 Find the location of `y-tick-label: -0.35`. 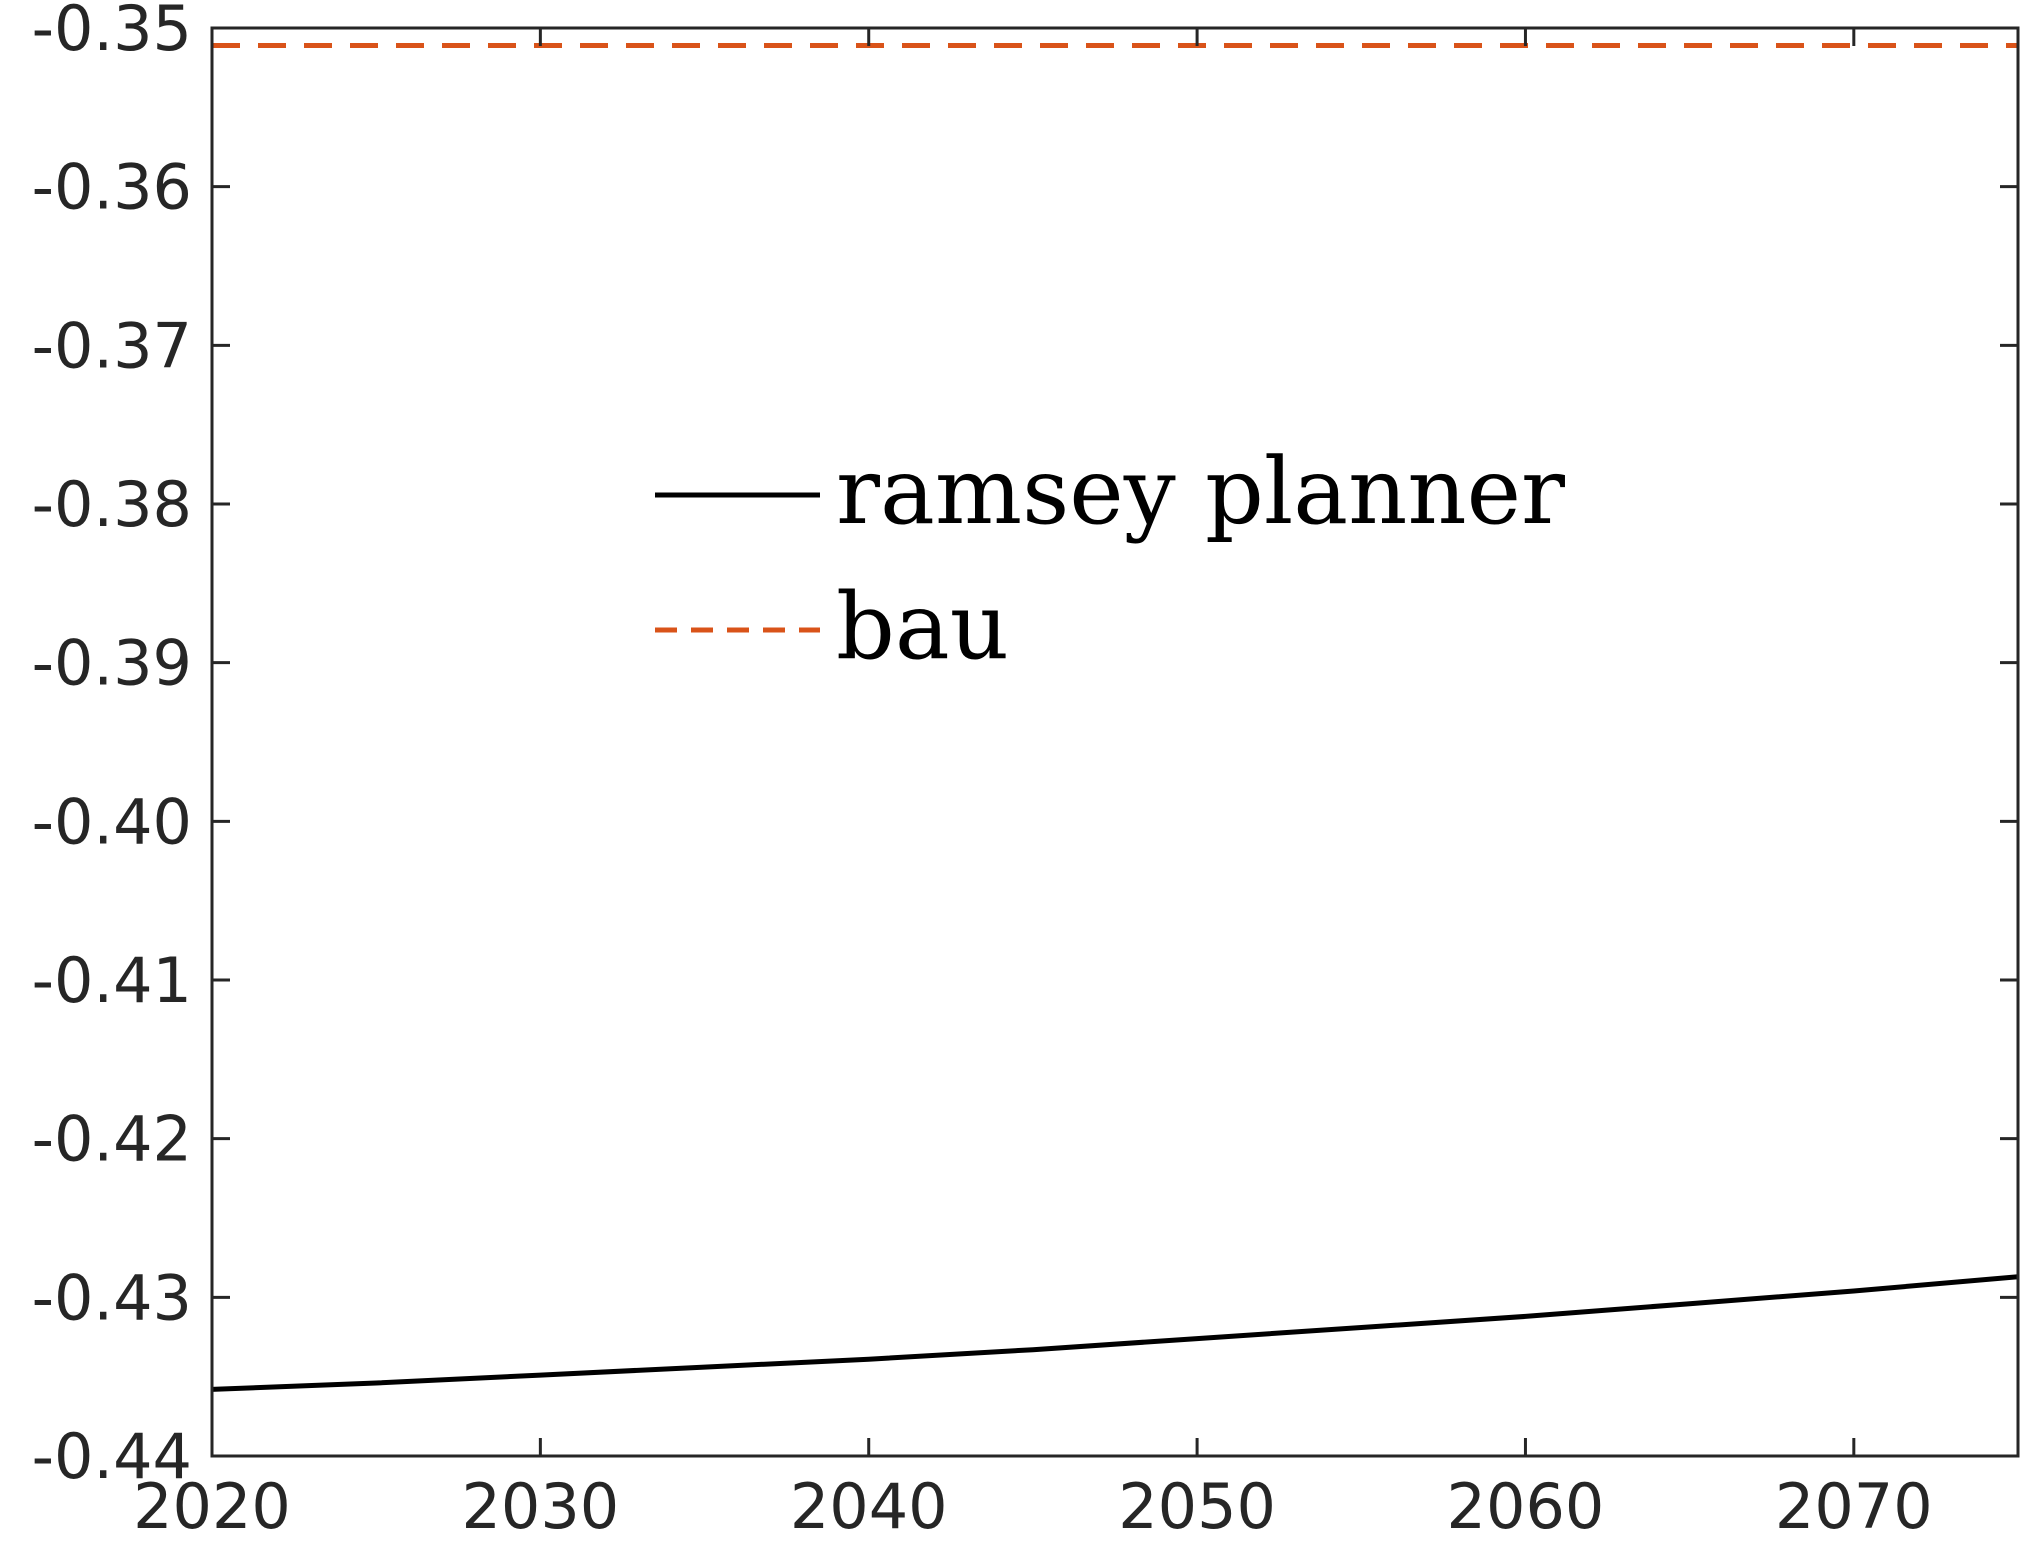

y-tick-label: -0.35 is located at coordinates (112, 32).